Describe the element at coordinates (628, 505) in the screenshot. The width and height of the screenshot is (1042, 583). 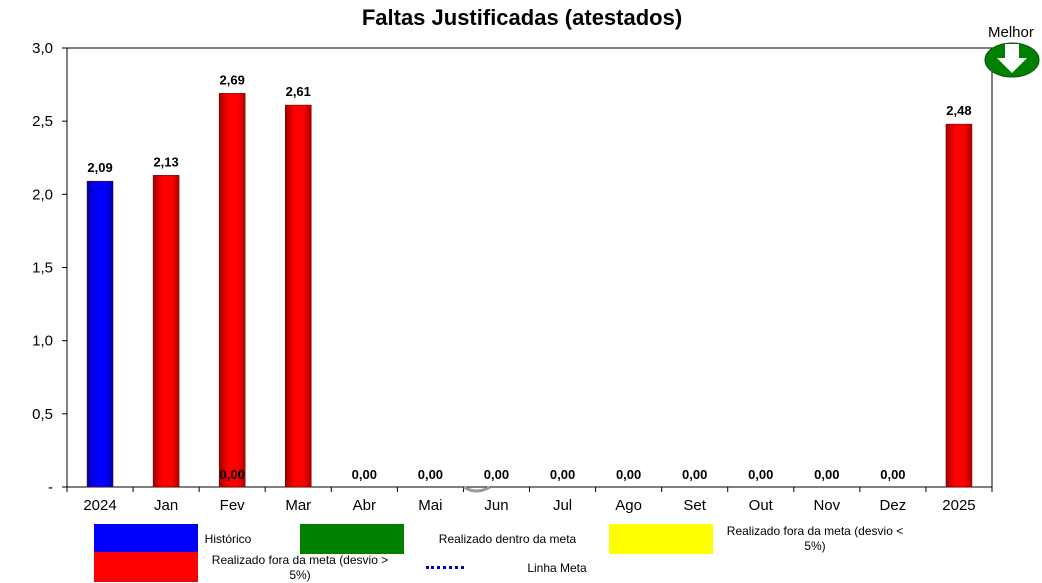
I see `x-tick-label: Ago` at that location.